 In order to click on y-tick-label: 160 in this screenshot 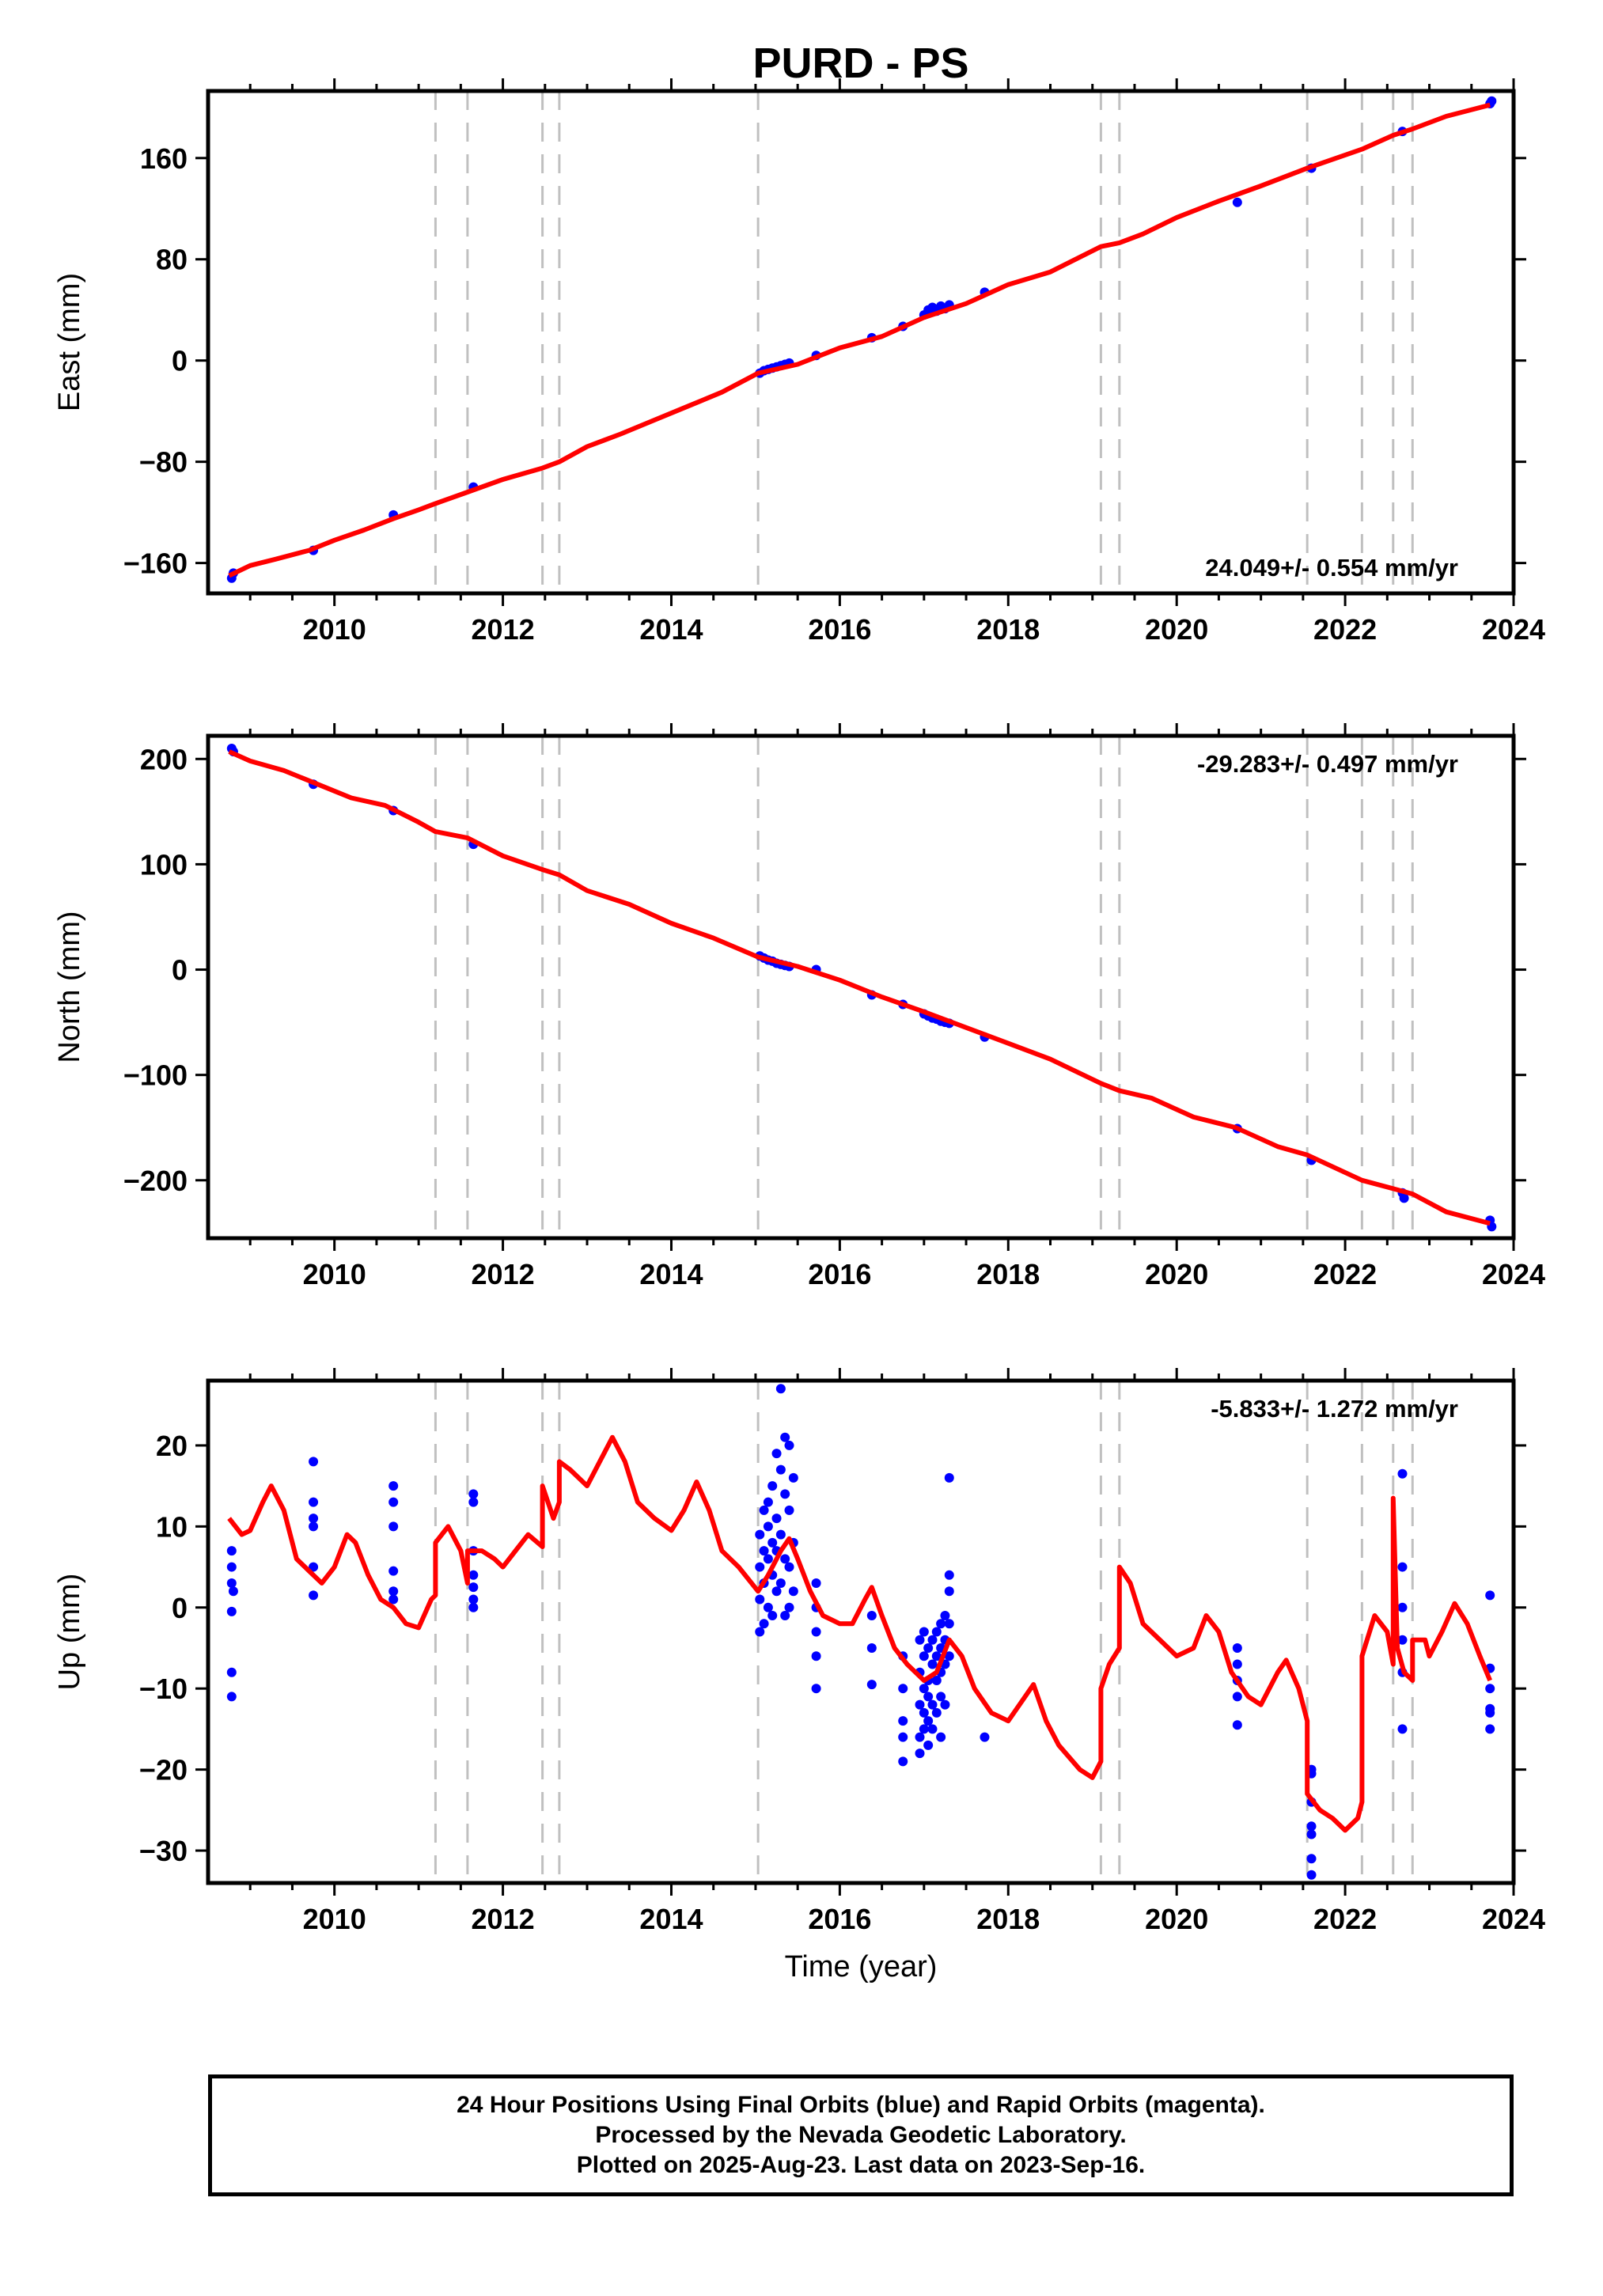, I will do `click(164, 158)`.